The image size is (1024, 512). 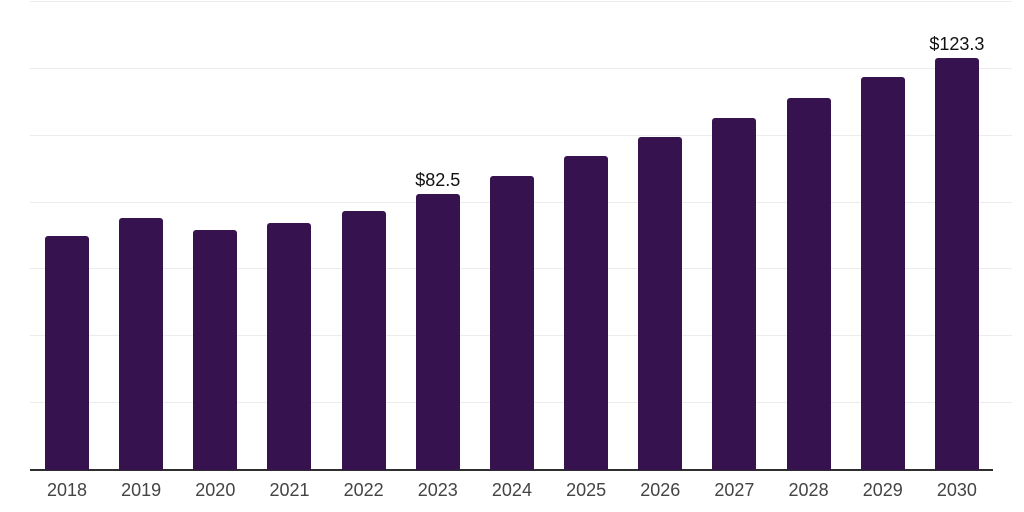 I want to click on x-tick-label-2026: 2026, so click(x=660, y=490).